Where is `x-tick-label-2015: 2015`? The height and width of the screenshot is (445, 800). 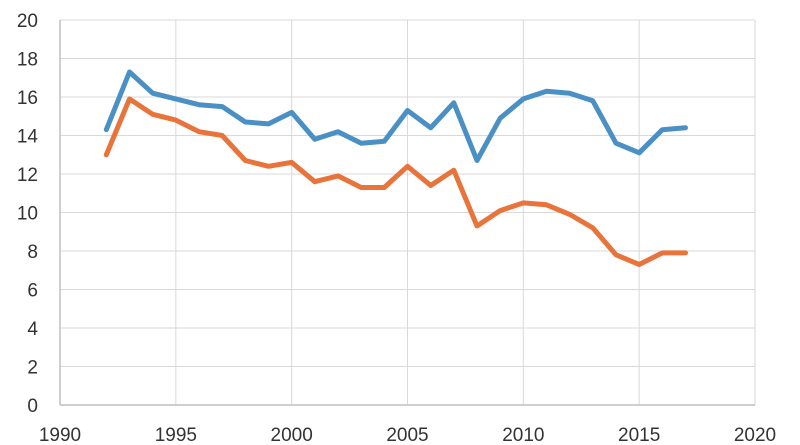 x-tick-label-2015: 2015 is located at coordinates (639, 435).